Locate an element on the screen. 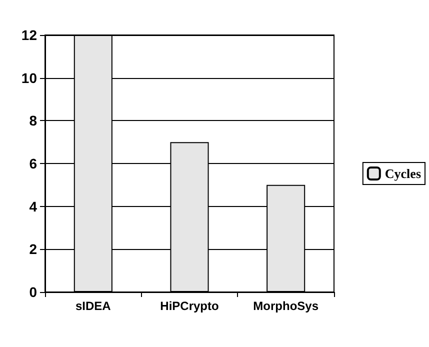  y-tick-label: 2 is located at coordinates (33, 249).